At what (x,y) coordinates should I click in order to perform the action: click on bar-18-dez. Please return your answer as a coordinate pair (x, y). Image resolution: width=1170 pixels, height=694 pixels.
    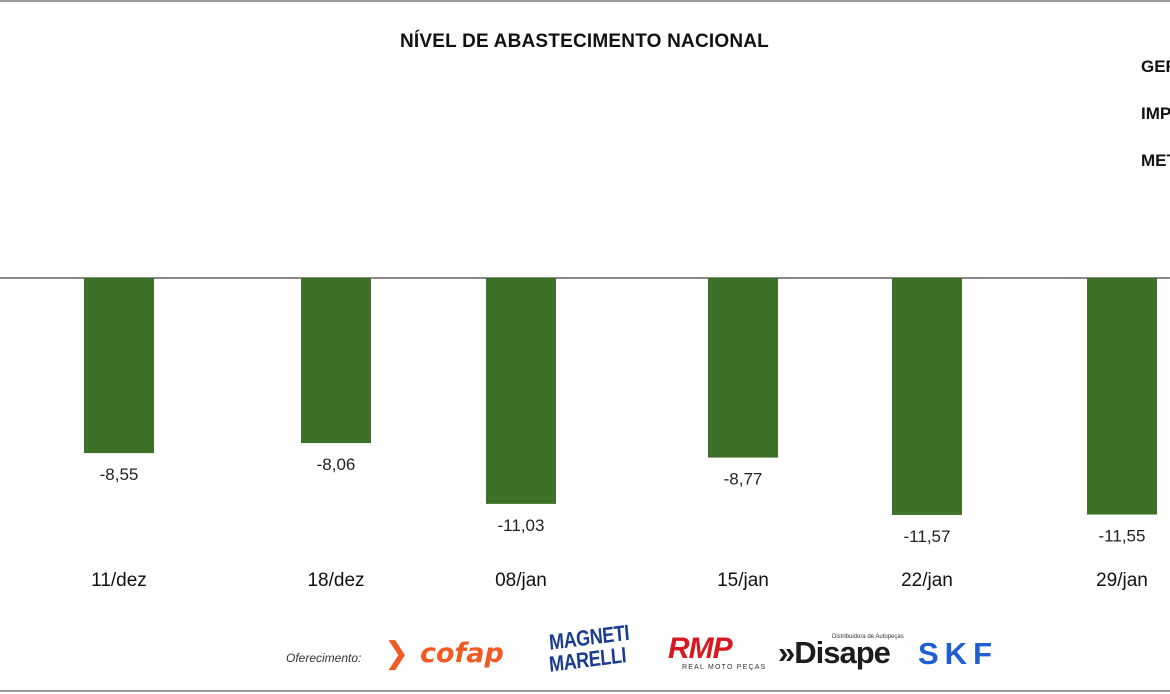
    Looking at the image, I should click on (336, 361).